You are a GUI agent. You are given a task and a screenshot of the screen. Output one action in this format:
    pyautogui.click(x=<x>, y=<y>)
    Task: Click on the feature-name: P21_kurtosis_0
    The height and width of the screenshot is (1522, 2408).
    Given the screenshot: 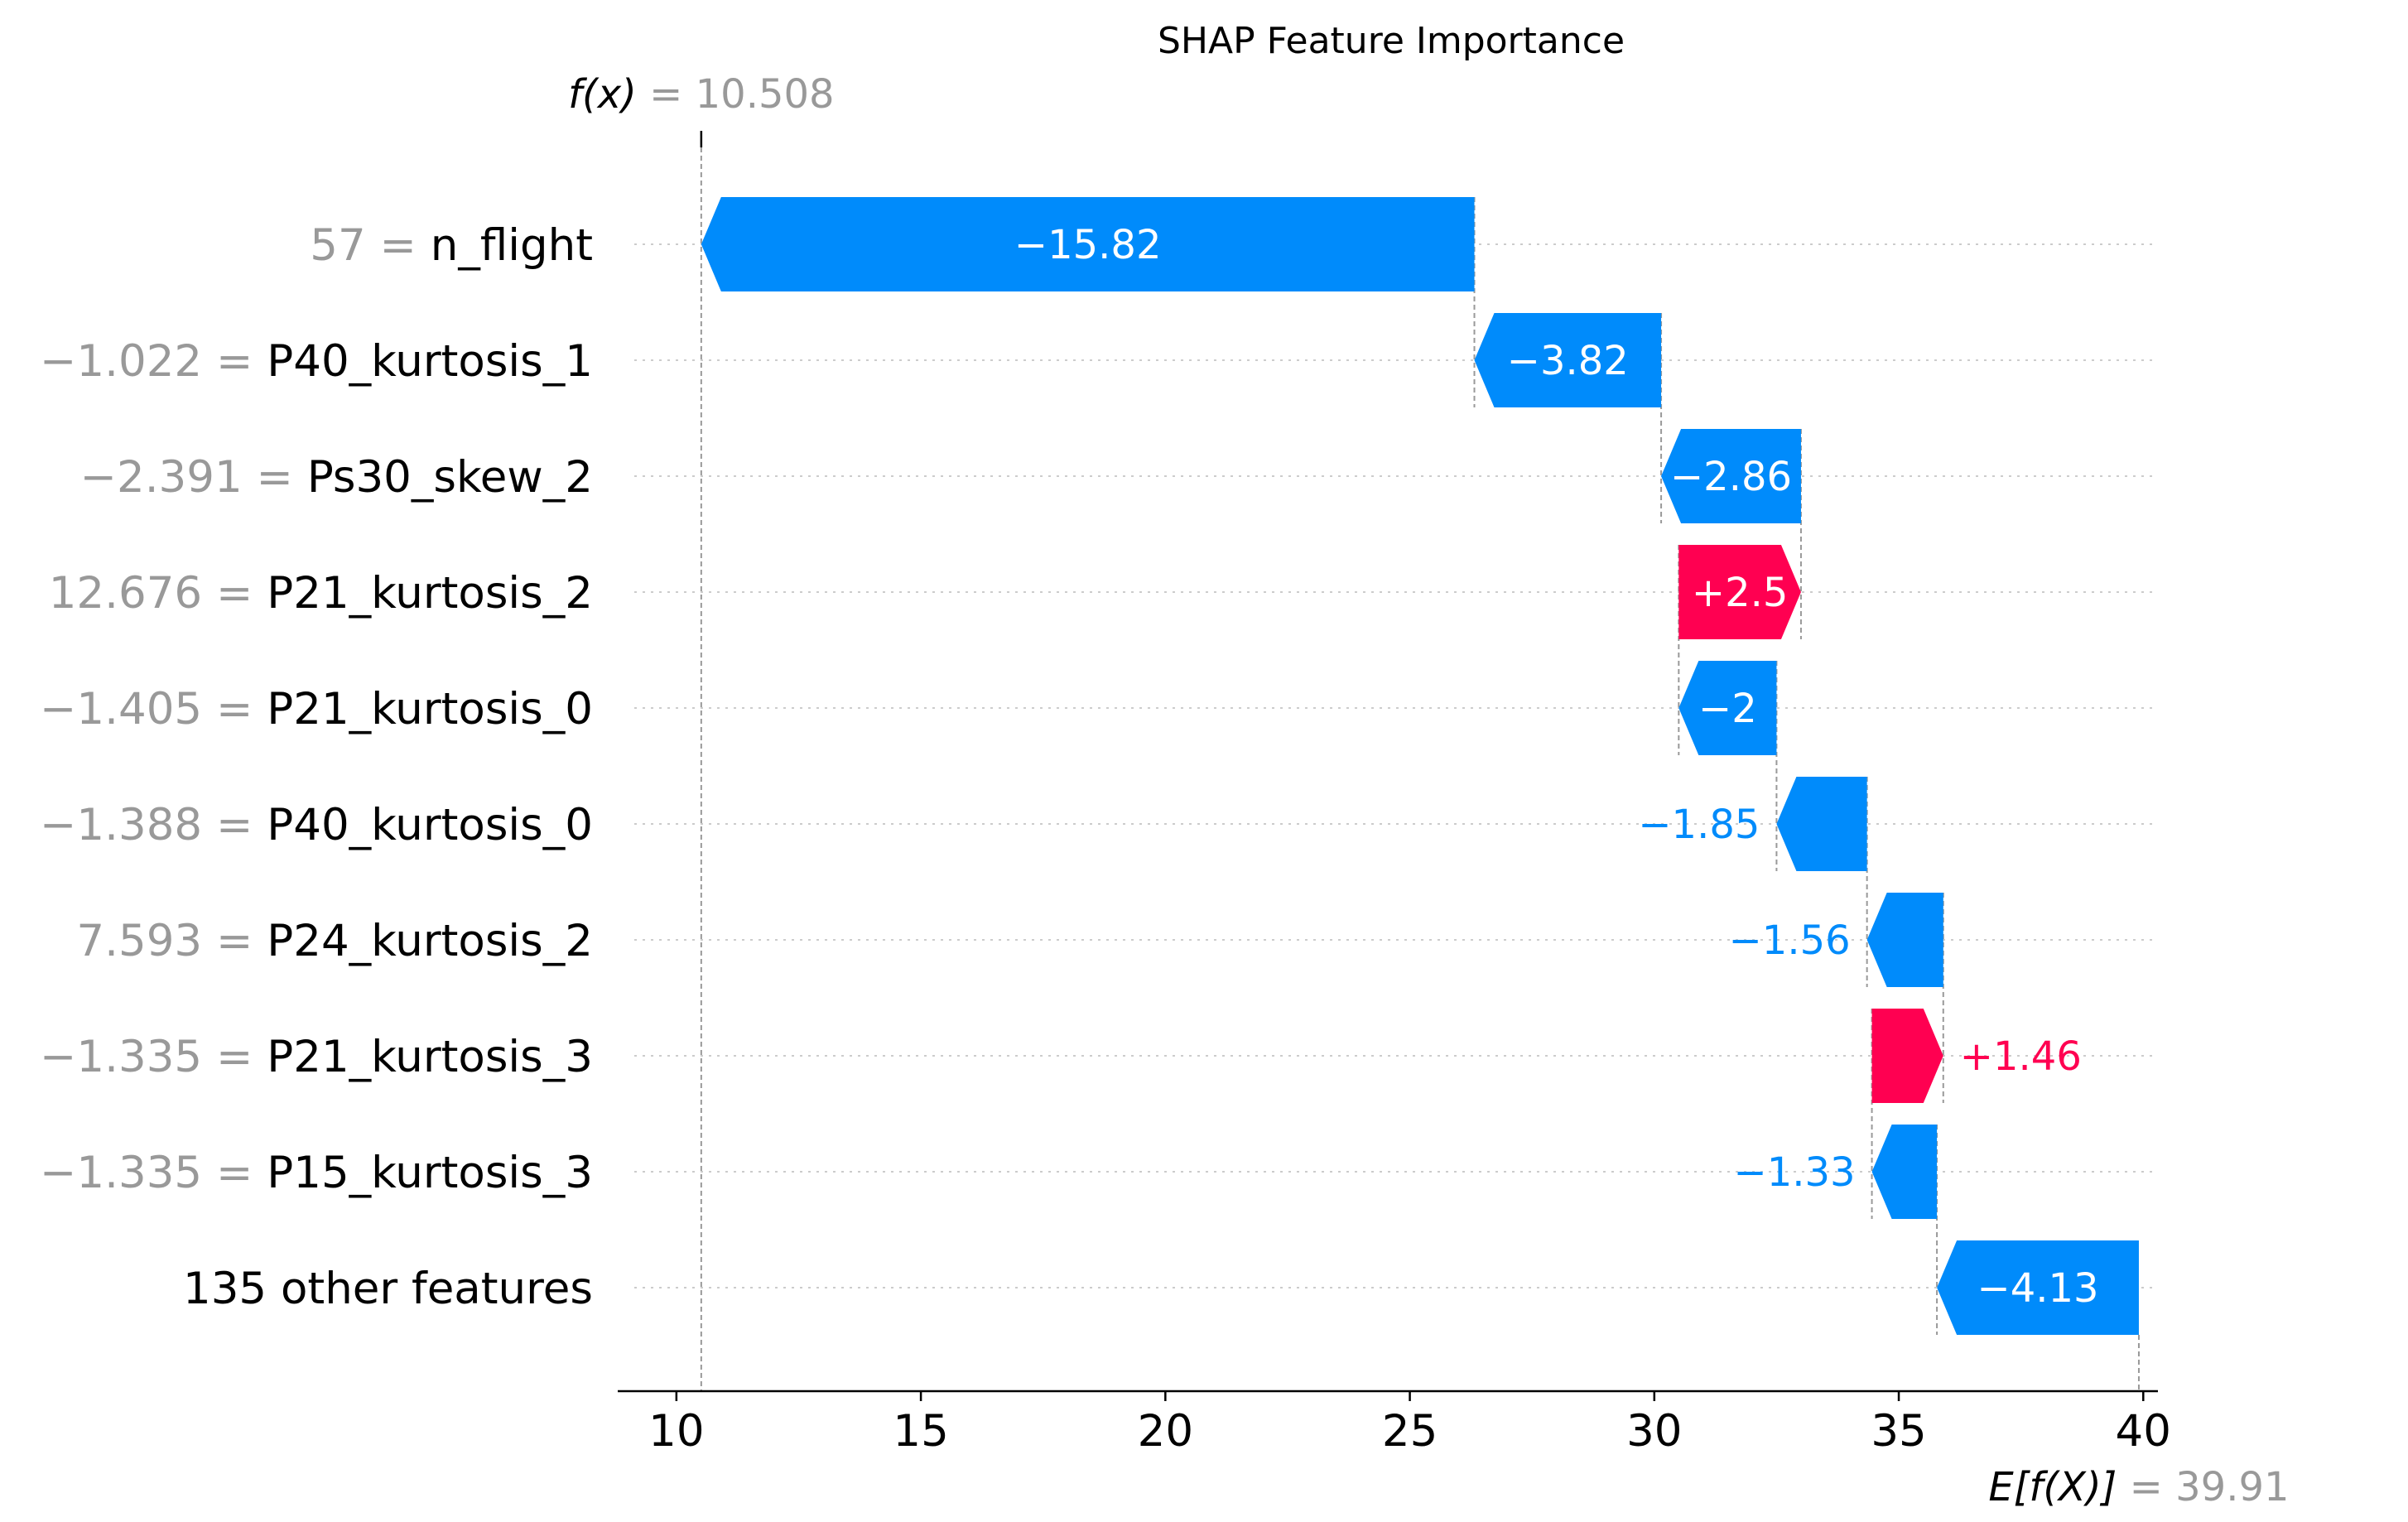 What is the action you would take?
    pyautogui.click(x=430, y=709)
    